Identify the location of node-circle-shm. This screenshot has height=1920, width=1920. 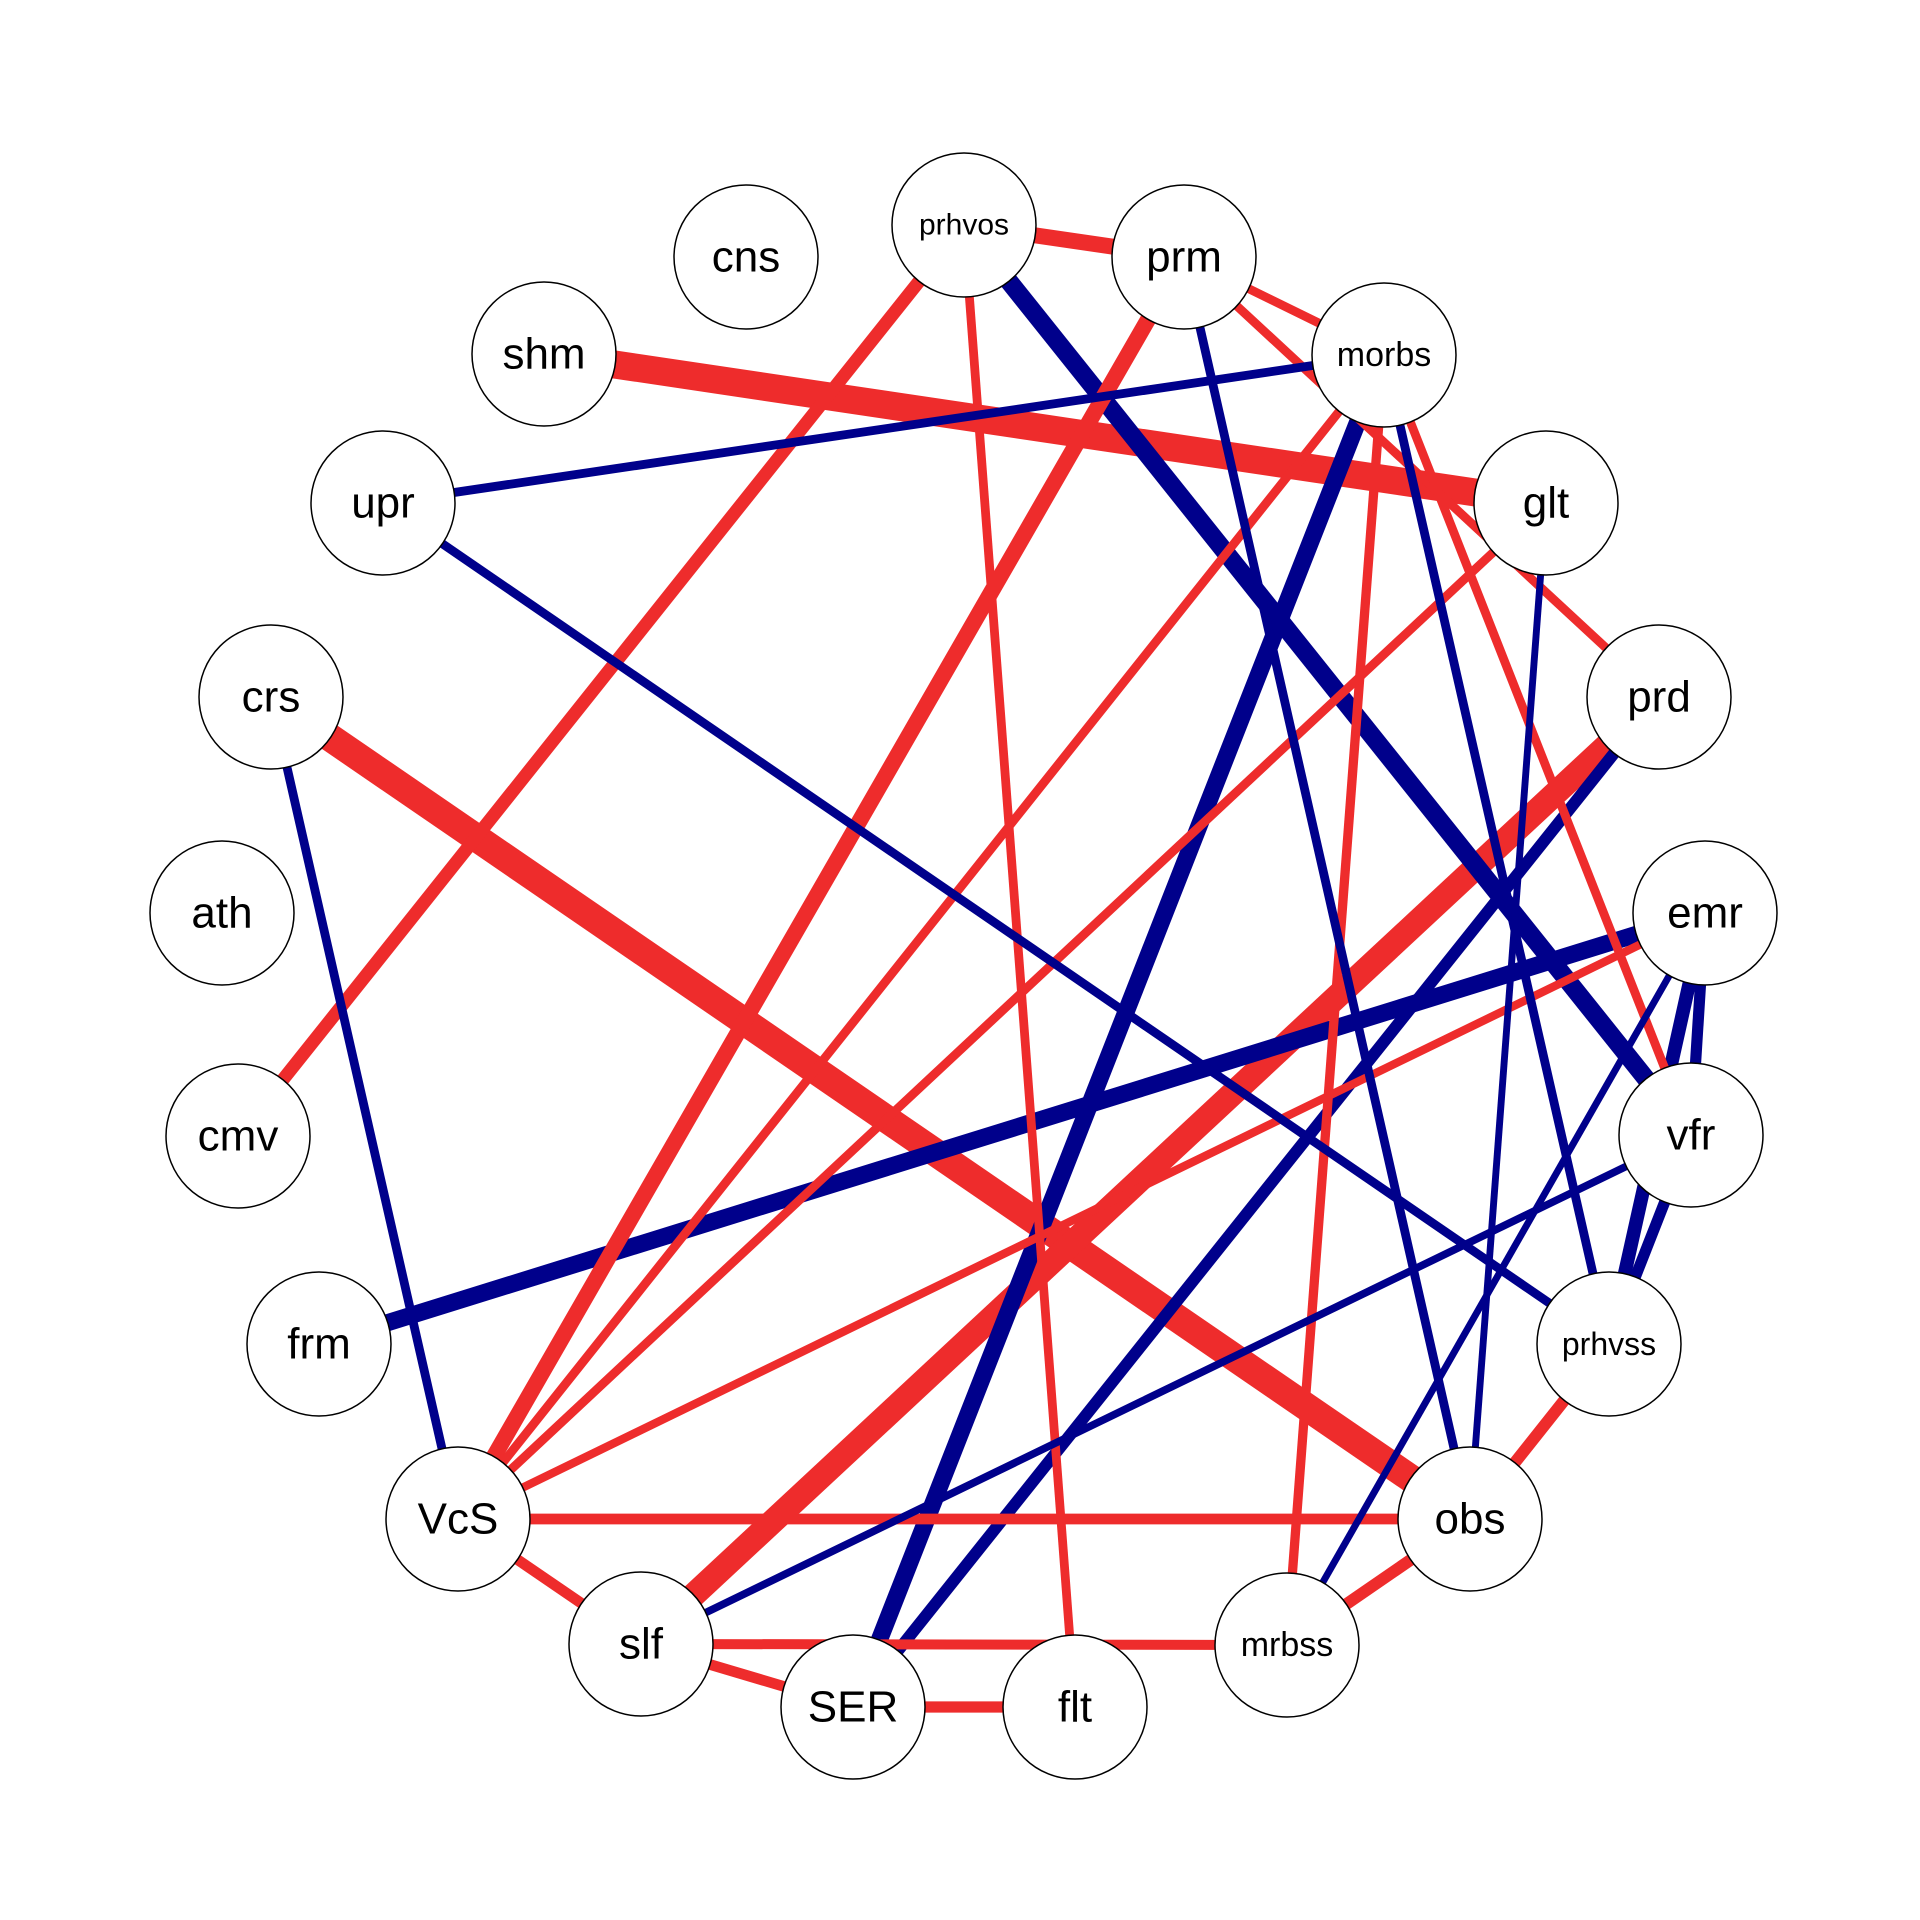
(544, 354).